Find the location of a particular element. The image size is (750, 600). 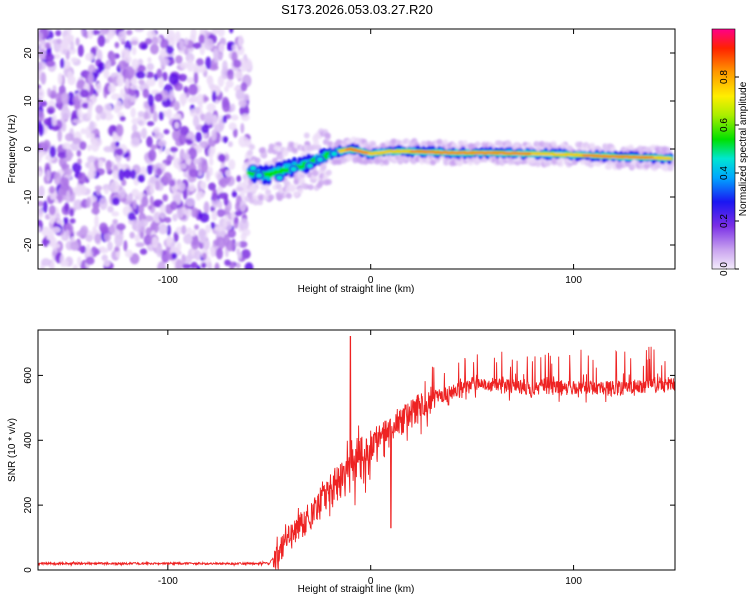

spectrogram-x-tick-label: -100 is located at coordinates (168, 280).